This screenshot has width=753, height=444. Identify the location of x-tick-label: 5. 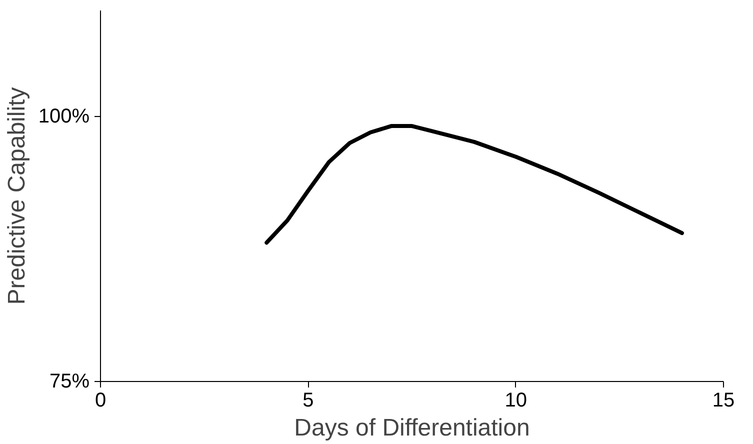
(308, 401).